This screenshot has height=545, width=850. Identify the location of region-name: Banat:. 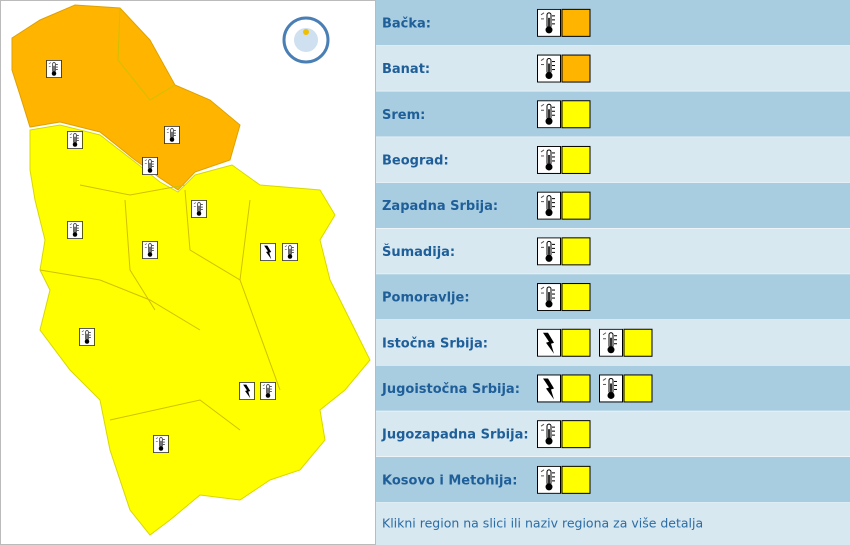
(406, 69).